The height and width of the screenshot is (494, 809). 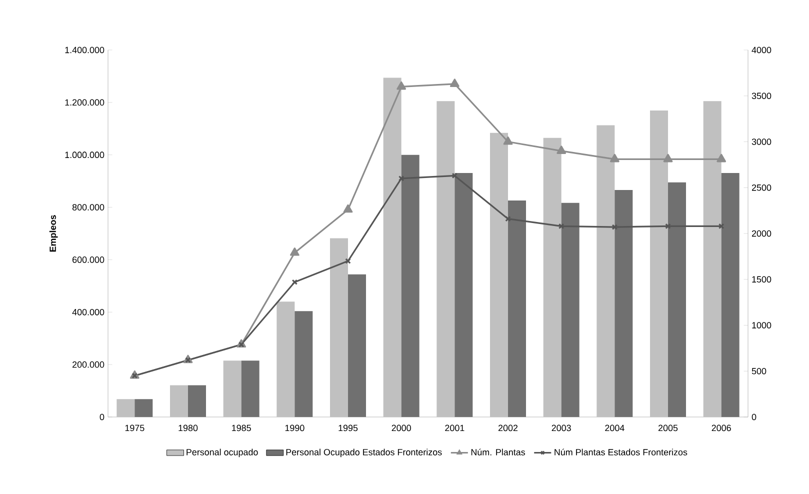 I want to click on y2-tick-label: 4000, so click(x=762, y=50).